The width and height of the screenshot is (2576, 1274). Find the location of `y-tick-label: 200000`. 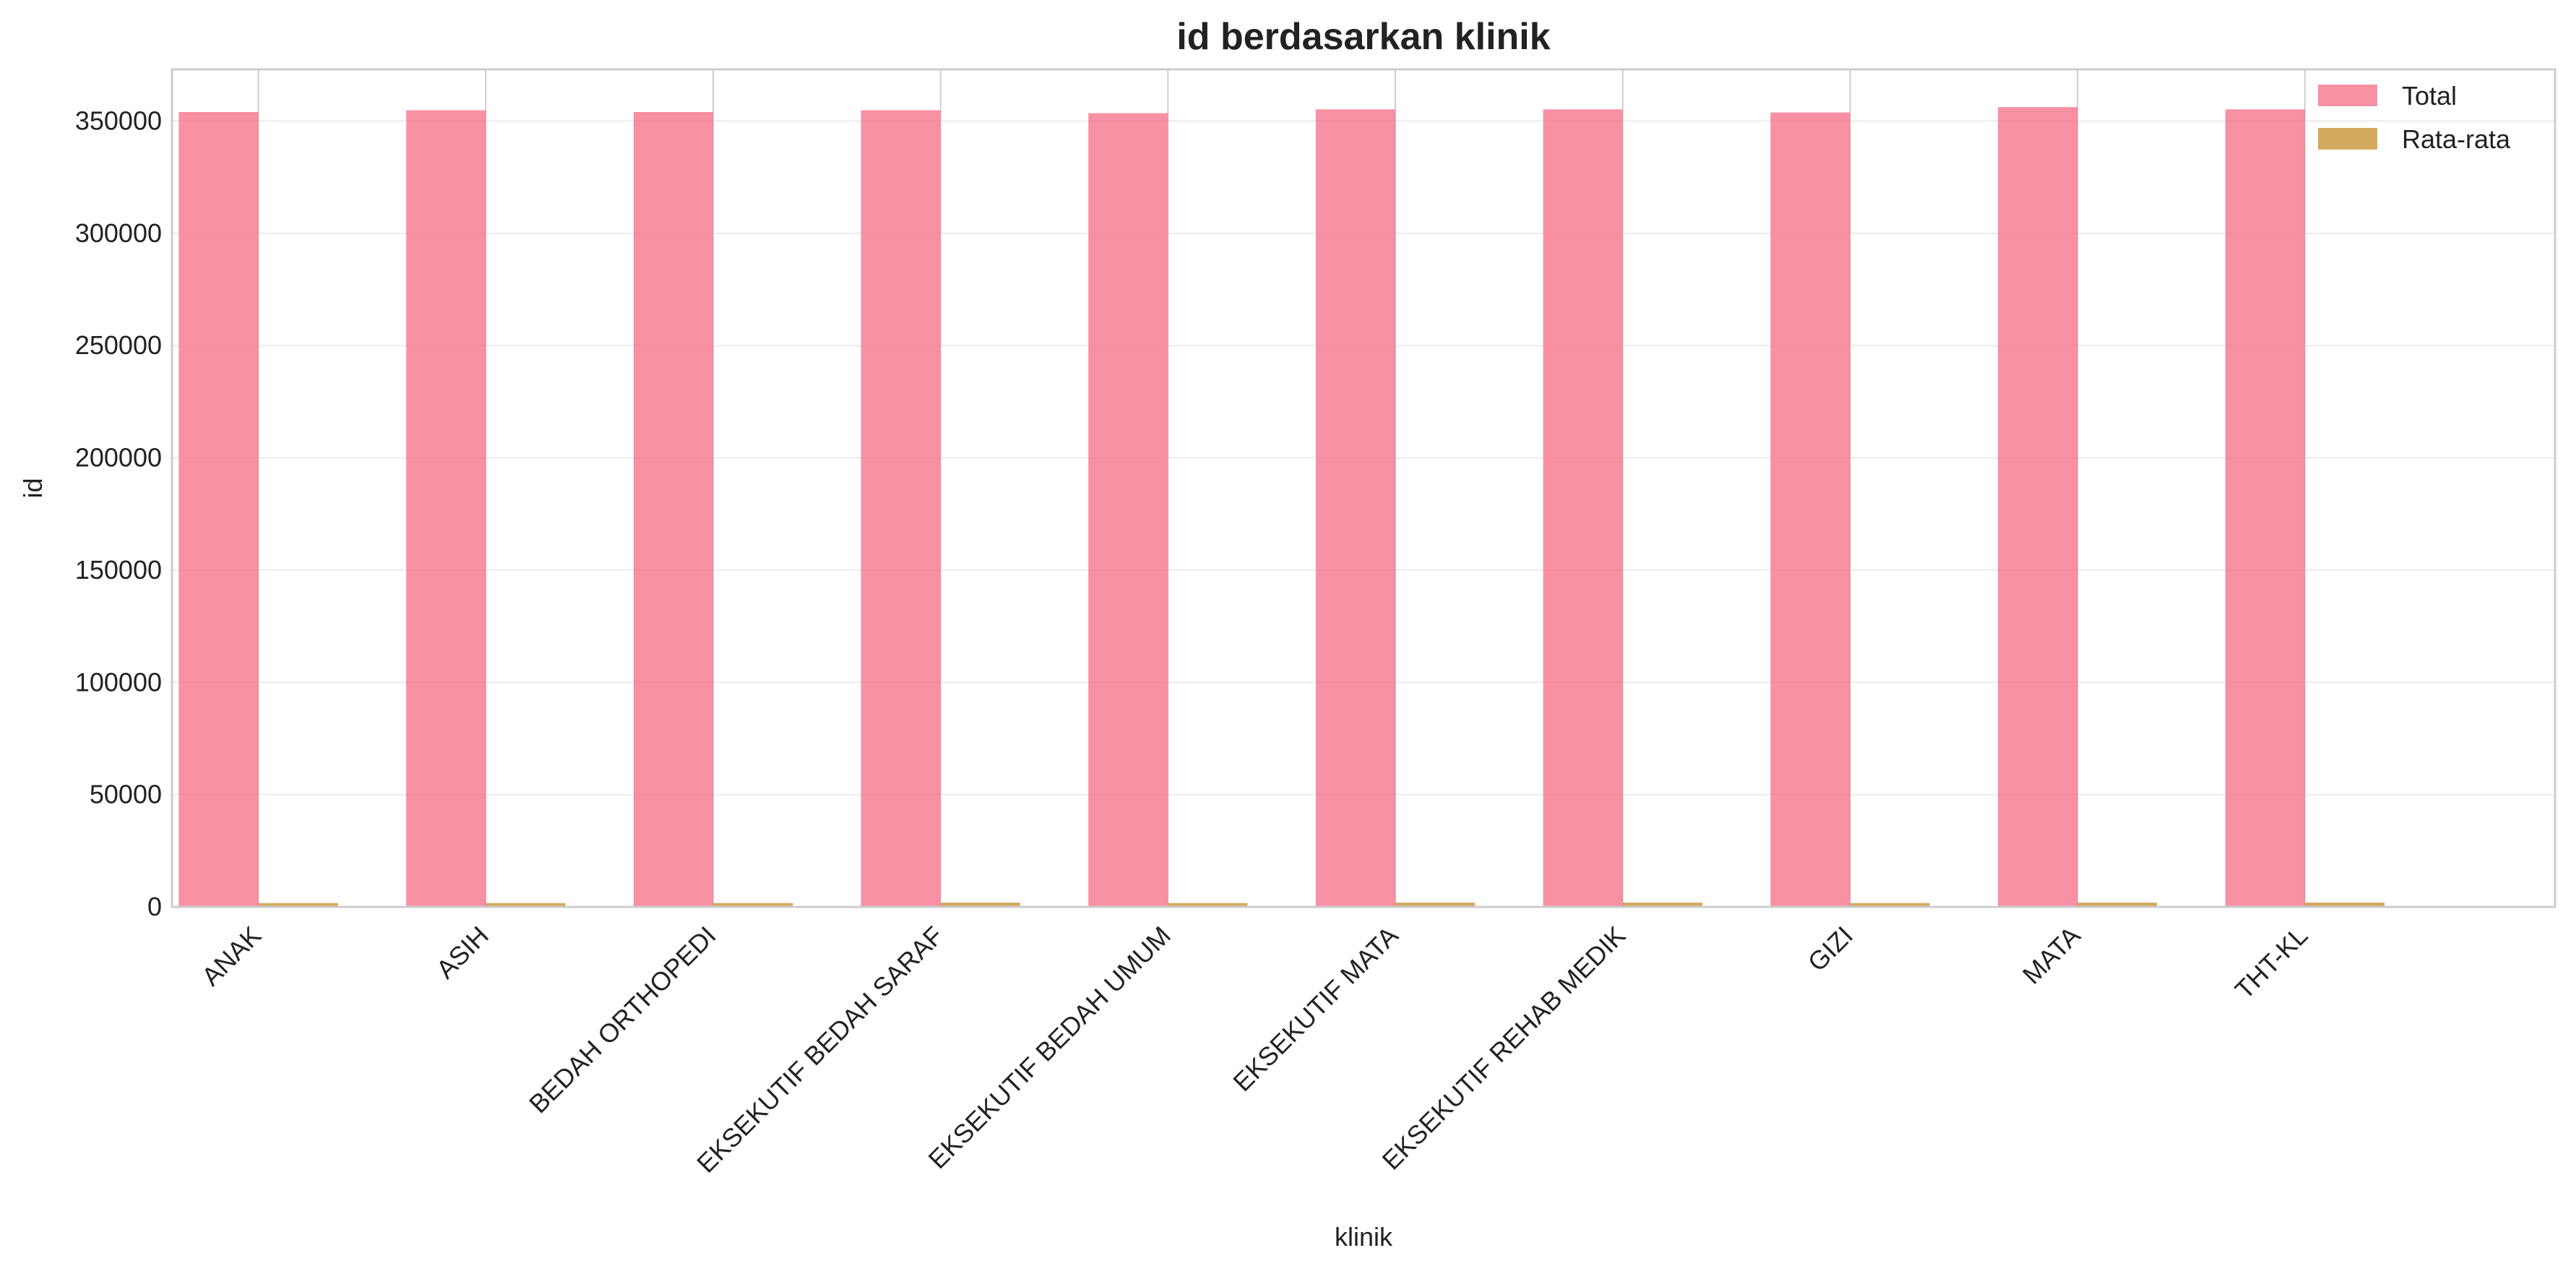

y-tick-label: 200000 is located at coordinates (118, 458).